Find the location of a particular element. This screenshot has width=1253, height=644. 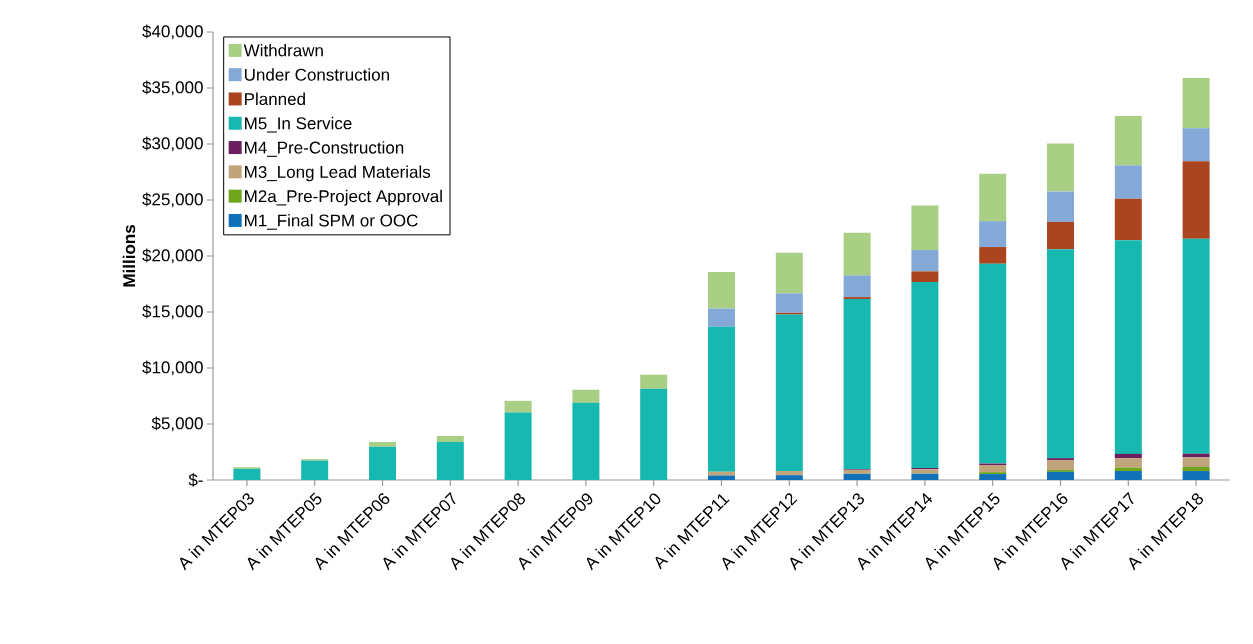

legend-label: Under Construction is located at coordinates (316, 74).